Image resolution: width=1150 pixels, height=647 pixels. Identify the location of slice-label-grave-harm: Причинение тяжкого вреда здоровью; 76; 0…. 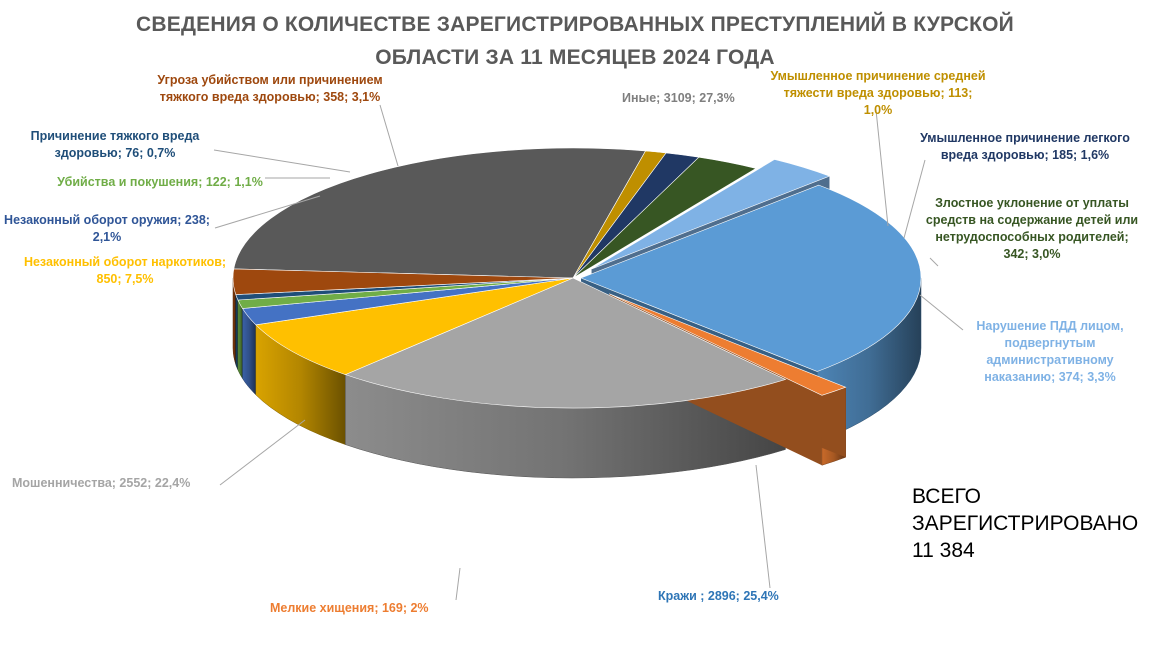
(115, 144).